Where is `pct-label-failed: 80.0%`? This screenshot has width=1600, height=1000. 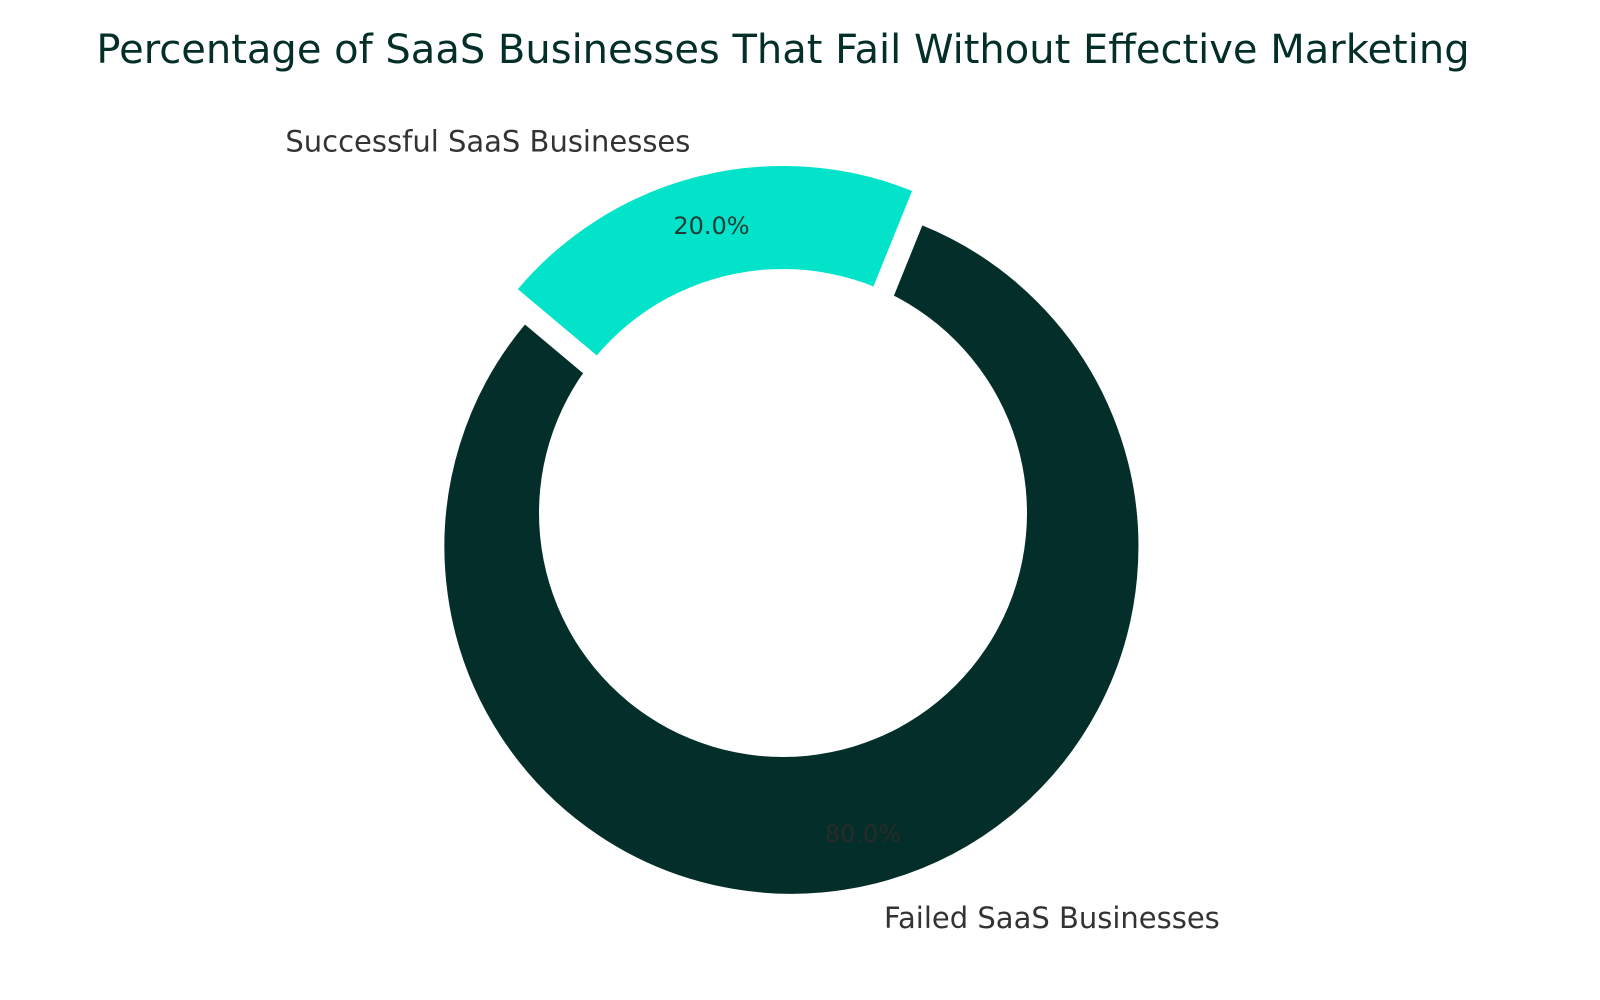 pct-label-failed: 80.0% is located at coordinates (863, 834).